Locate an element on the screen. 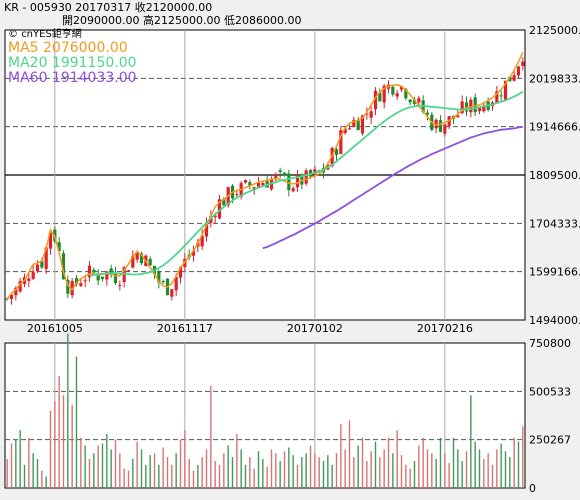  volume-y-tick-label: 250267 is located at coordinates (550, 440).